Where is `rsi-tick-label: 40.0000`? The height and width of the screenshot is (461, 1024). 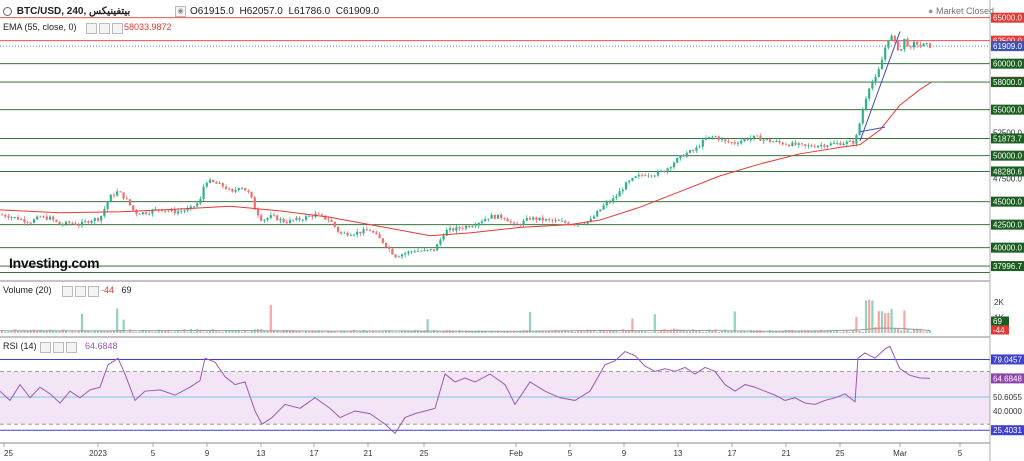 rsi-tick-label: 40.0000 is located at coordinates (1007, 411).